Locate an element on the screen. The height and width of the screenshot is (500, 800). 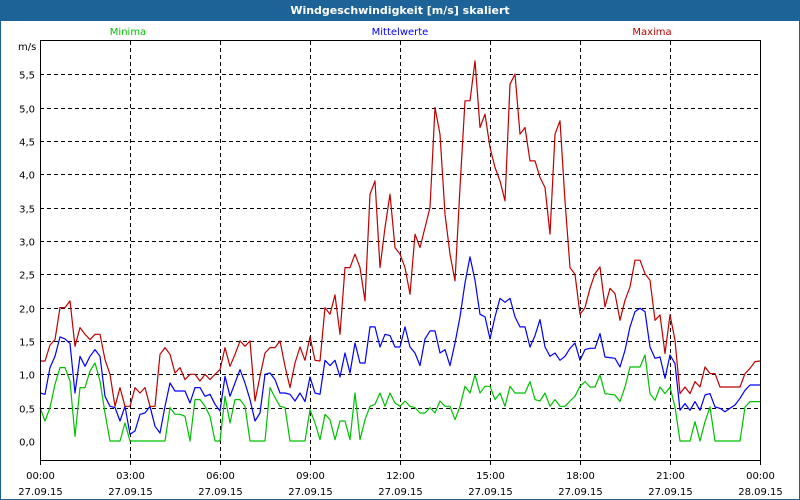
y-tick-label: 5,0 is located at coordinates (27, 110).